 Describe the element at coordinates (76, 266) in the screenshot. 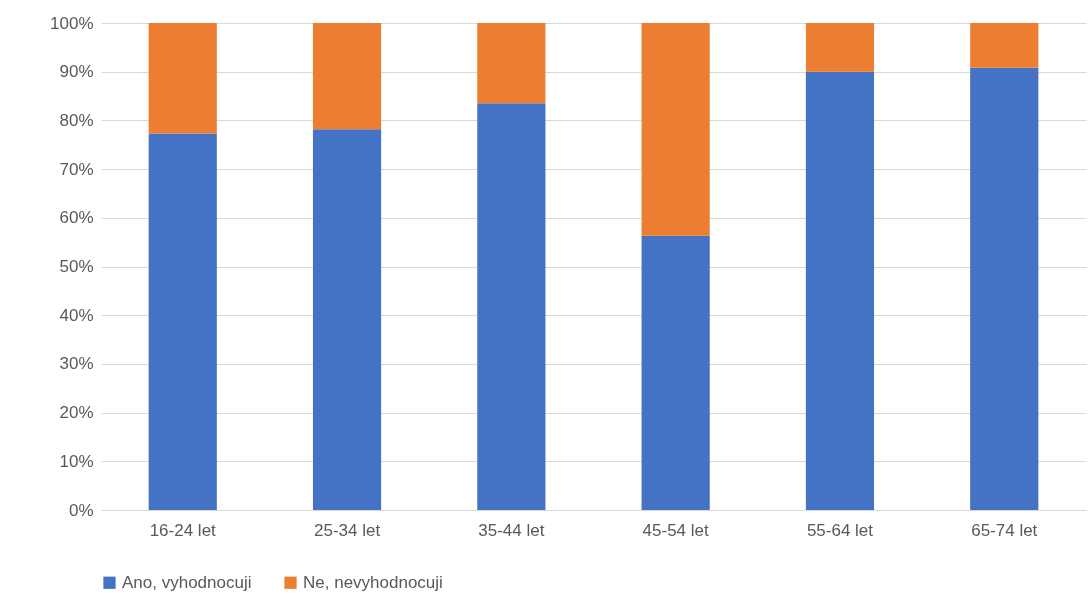

I see `y-tick-label: 50%` at that location.